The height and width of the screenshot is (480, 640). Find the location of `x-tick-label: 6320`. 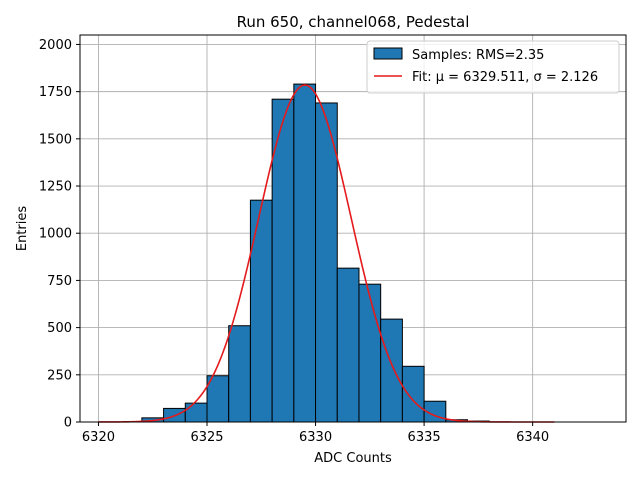

x-tick-label: 6320 is located at coordinates (98, 437).